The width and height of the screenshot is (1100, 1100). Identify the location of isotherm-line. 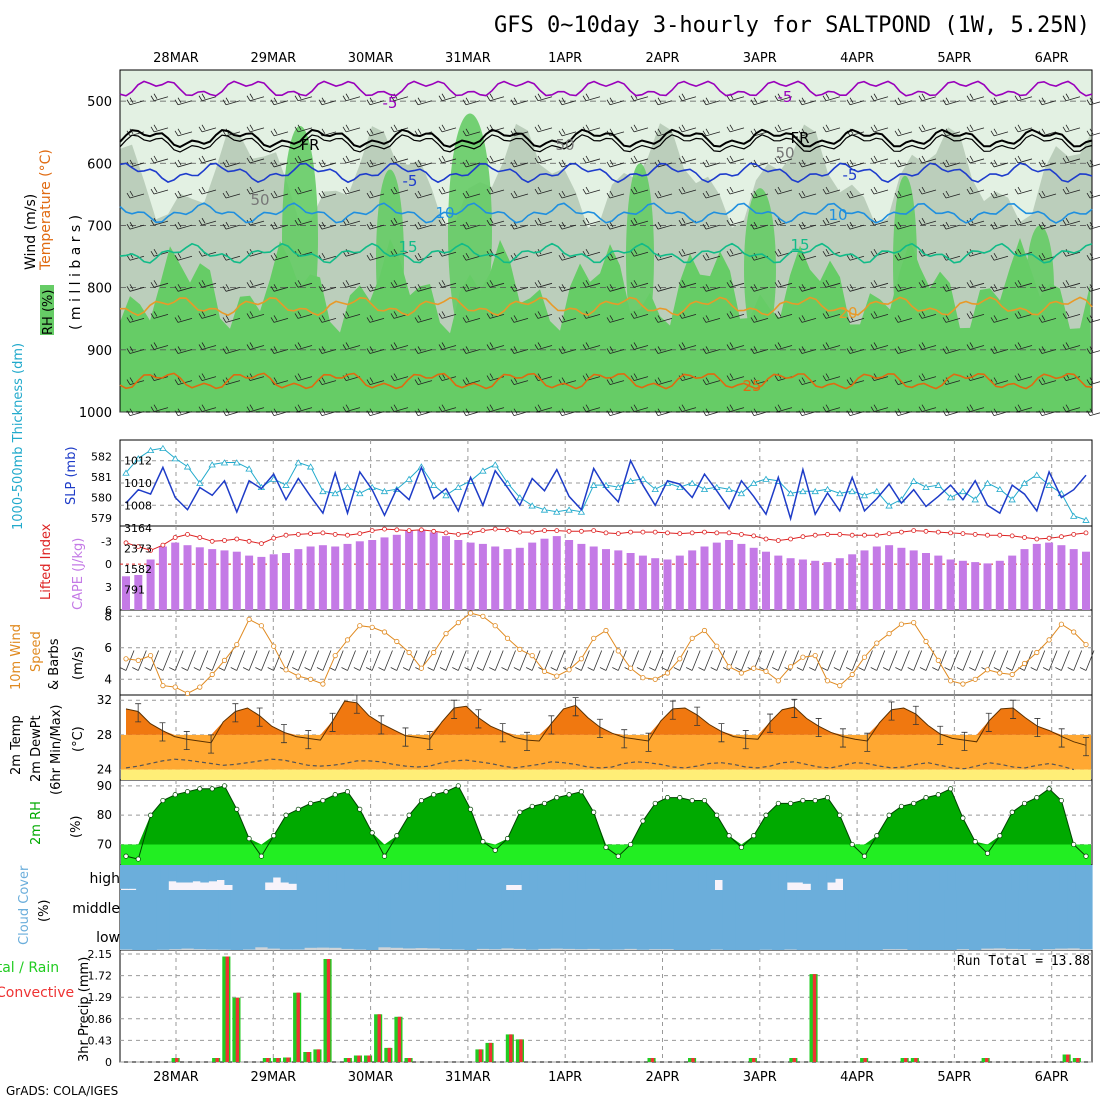
(606, 253).